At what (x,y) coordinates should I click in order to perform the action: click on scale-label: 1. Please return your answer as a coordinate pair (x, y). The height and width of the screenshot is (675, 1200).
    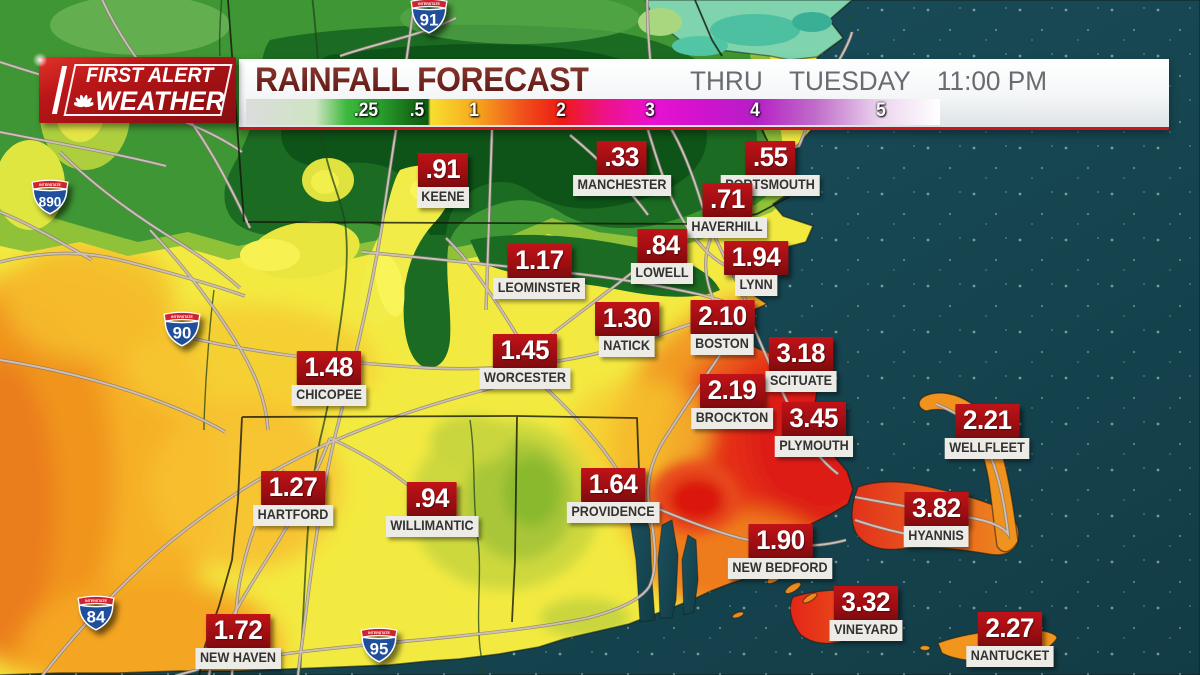
    Looking at the image, I should click on (474, 110).